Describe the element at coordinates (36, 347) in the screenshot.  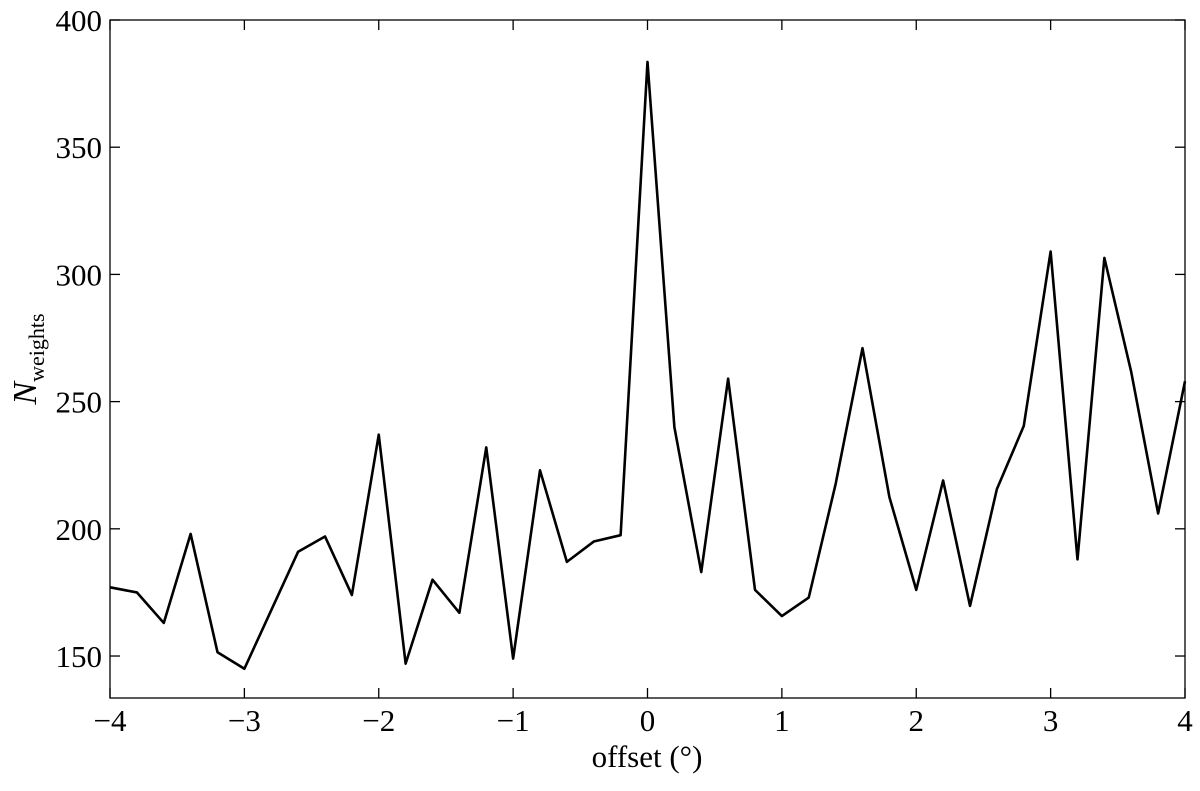
I see `y-axis-subscript: weights` at that location.